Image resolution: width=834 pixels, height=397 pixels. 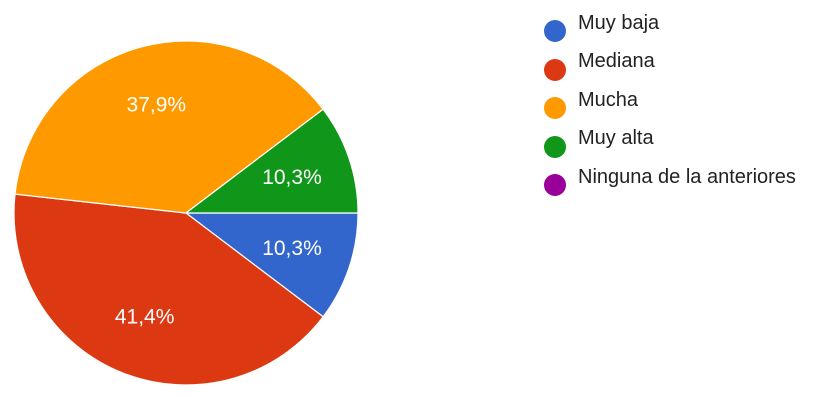 I want to click on pie-labels: 10,3% 41,4% 37,9% 10,3%, so click(x=218, y=211).